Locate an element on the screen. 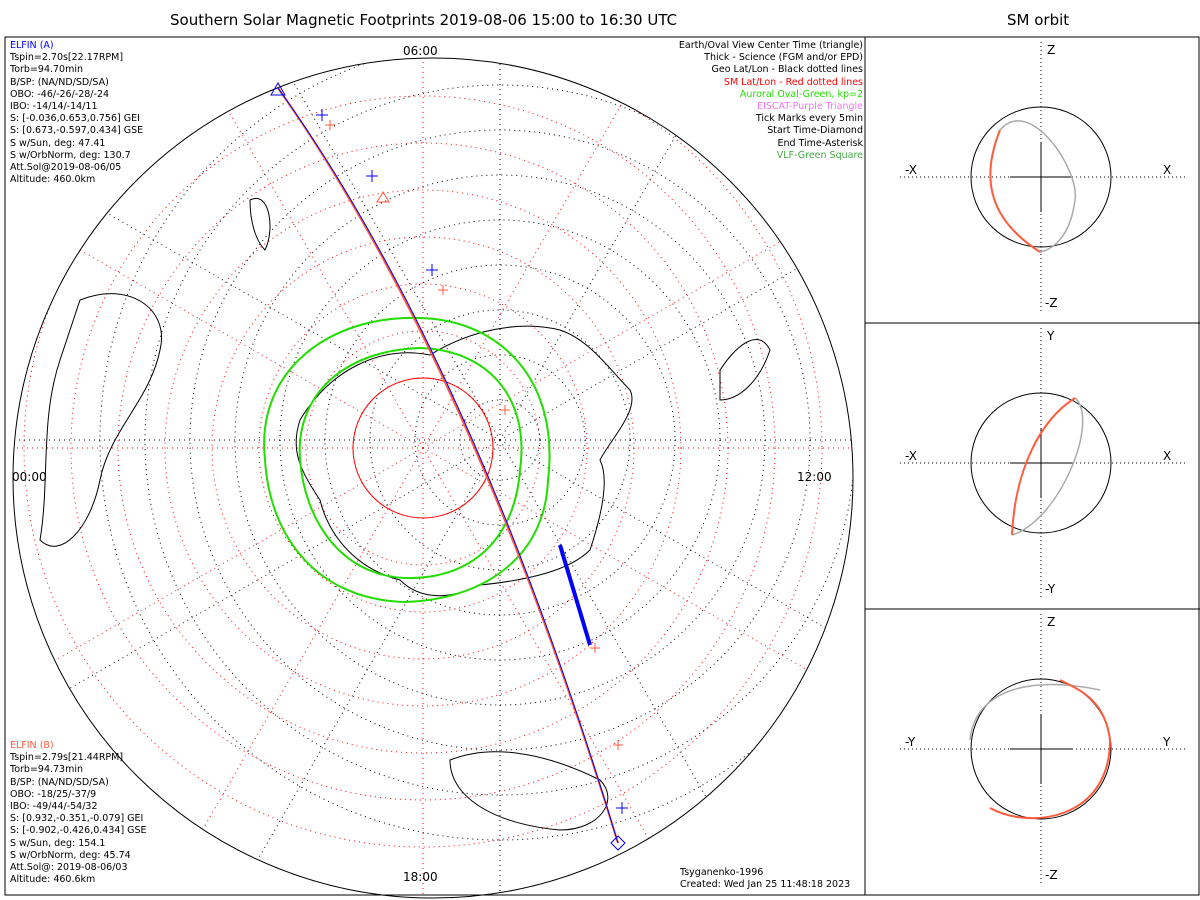  mlt-label-12: 12:00 is located at coordinates (814, 477).